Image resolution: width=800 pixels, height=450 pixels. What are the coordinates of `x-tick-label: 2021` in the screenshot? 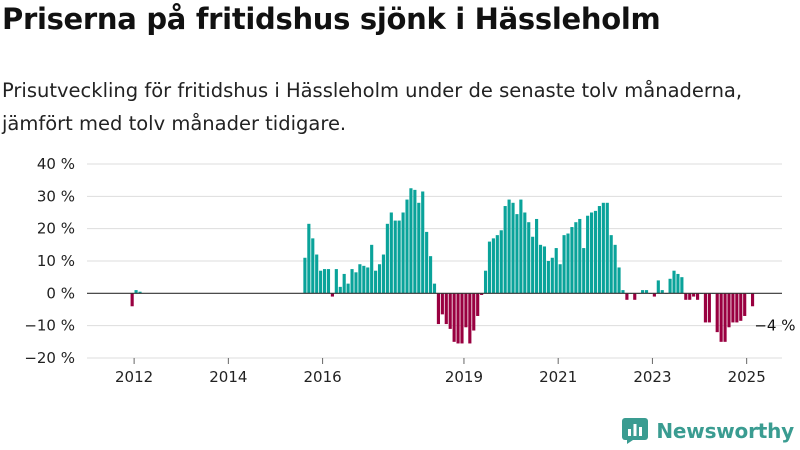 It's located at (558, 377).